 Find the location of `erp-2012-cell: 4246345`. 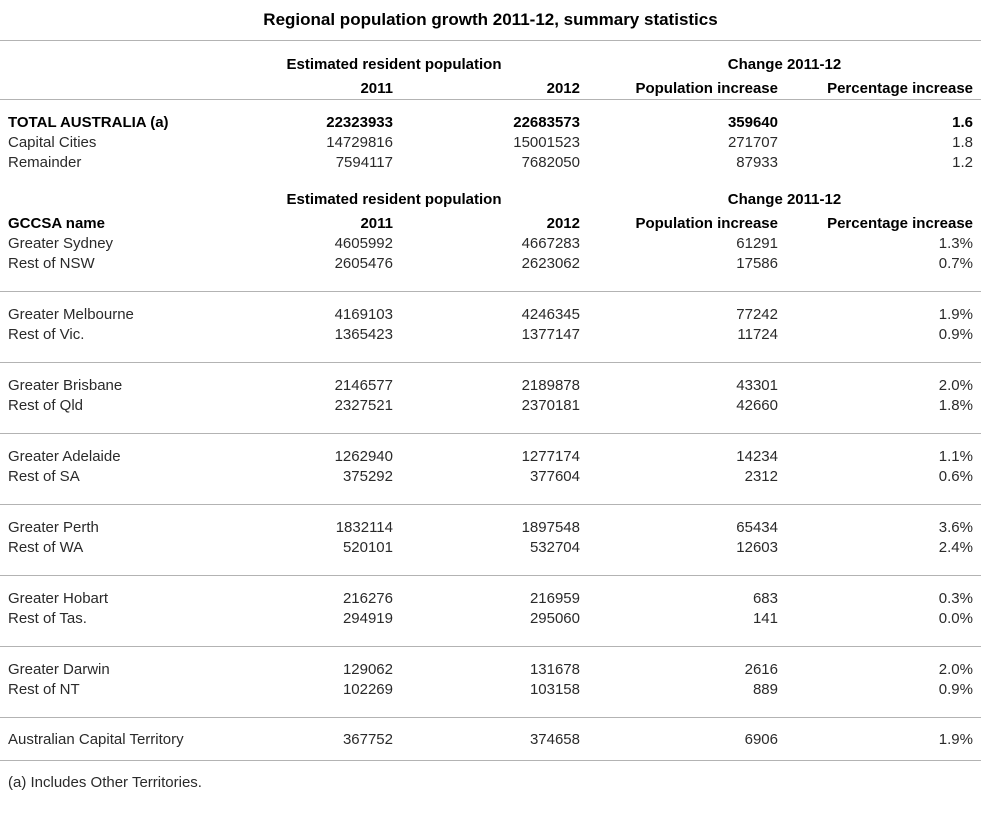

erp-2012-cell: 4246345 is located at coordinates (550, 314).